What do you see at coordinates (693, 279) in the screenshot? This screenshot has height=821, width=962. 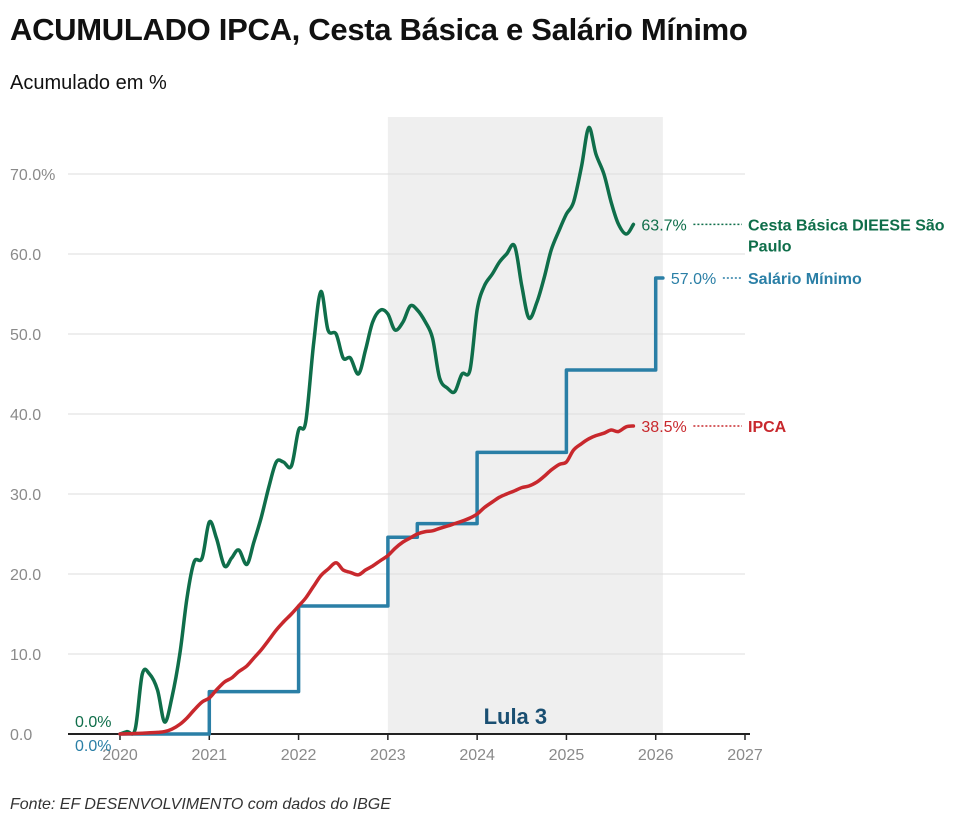 I see `end-value-label: 57.0%` at bounding box center [693, 279].